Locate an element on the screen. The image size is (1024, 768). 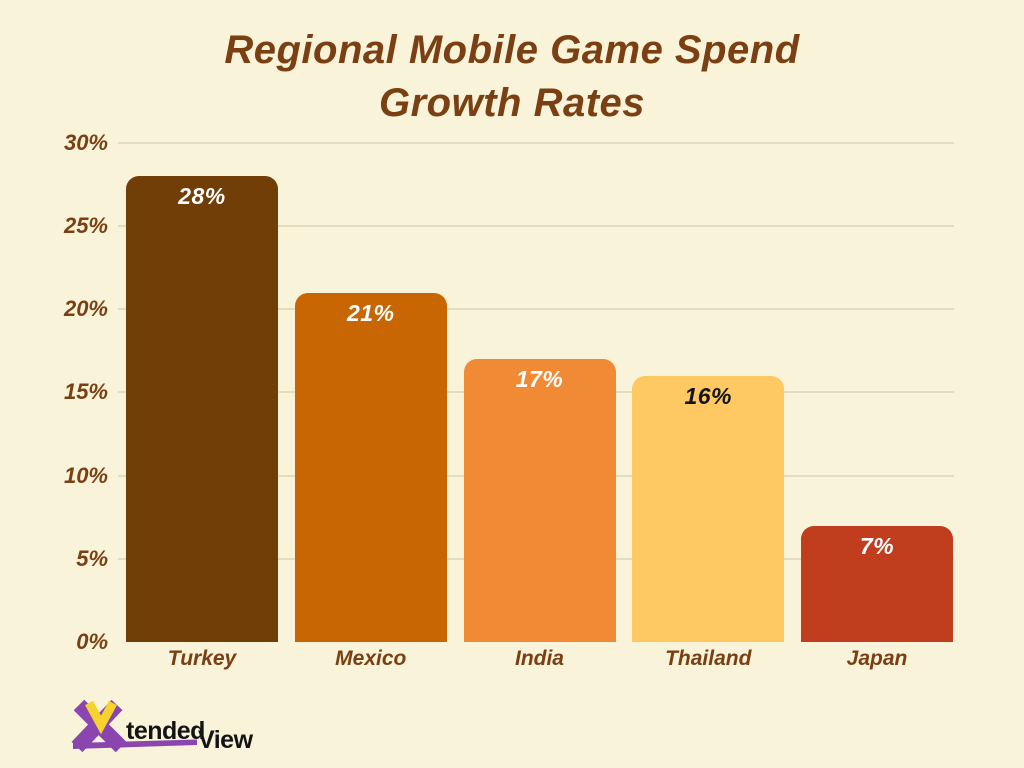
y-axis-tick-20: 20% is located at coordinates (85, 309).